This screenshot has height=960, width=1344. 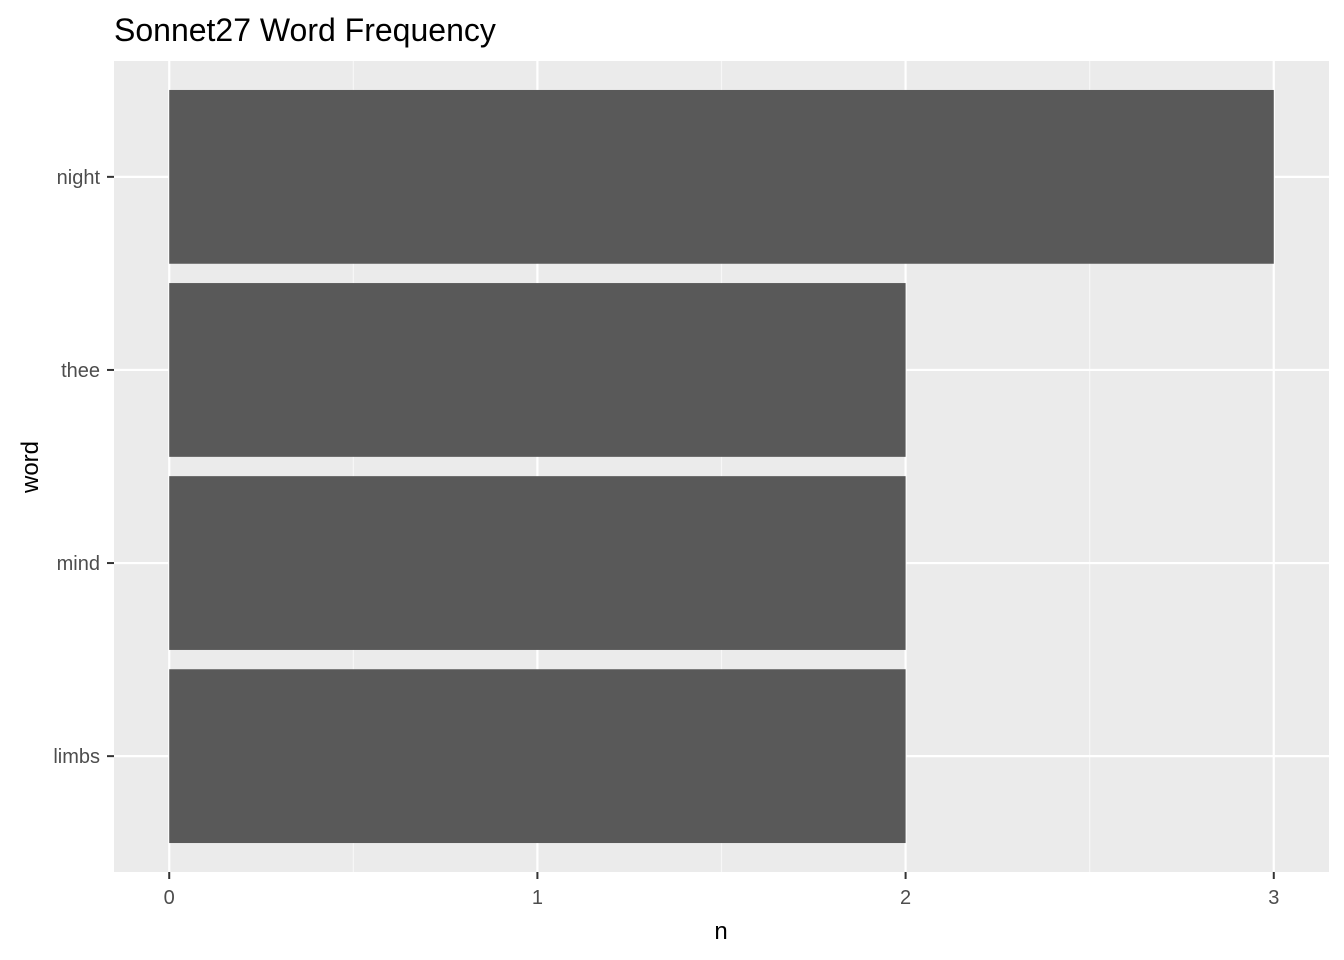 I want to click on x-axis-title: n, so click(x=720, y=931).